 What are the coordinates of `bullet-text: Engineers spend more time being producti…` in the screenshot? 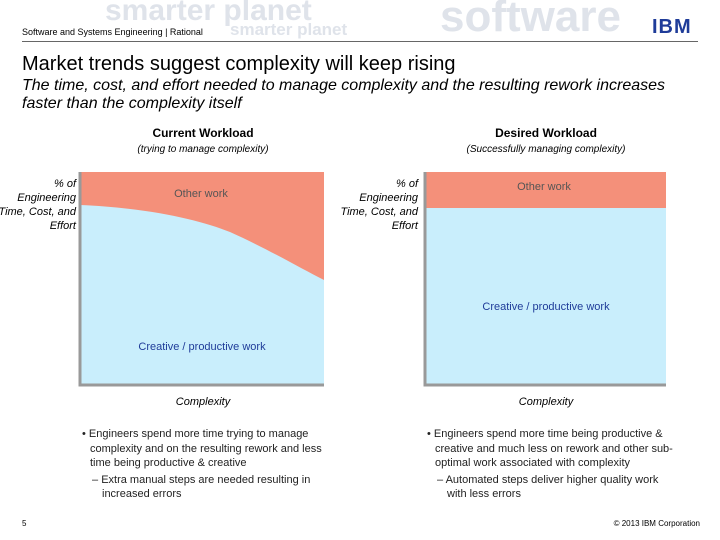 It's located at (553, 448).